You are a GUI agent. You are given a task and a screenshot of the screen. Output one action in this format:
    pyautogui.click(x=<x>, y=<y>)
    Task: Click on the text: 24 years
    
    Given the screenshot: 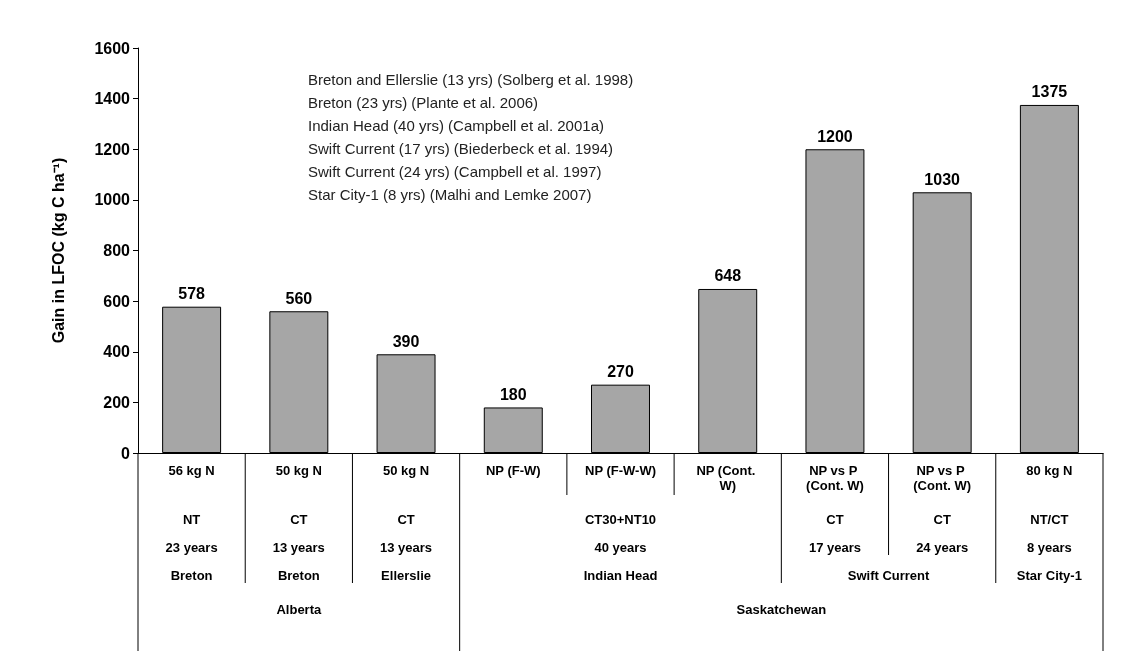 What is the action you would take?
    pyautogui.click(x=942, y=547)
    